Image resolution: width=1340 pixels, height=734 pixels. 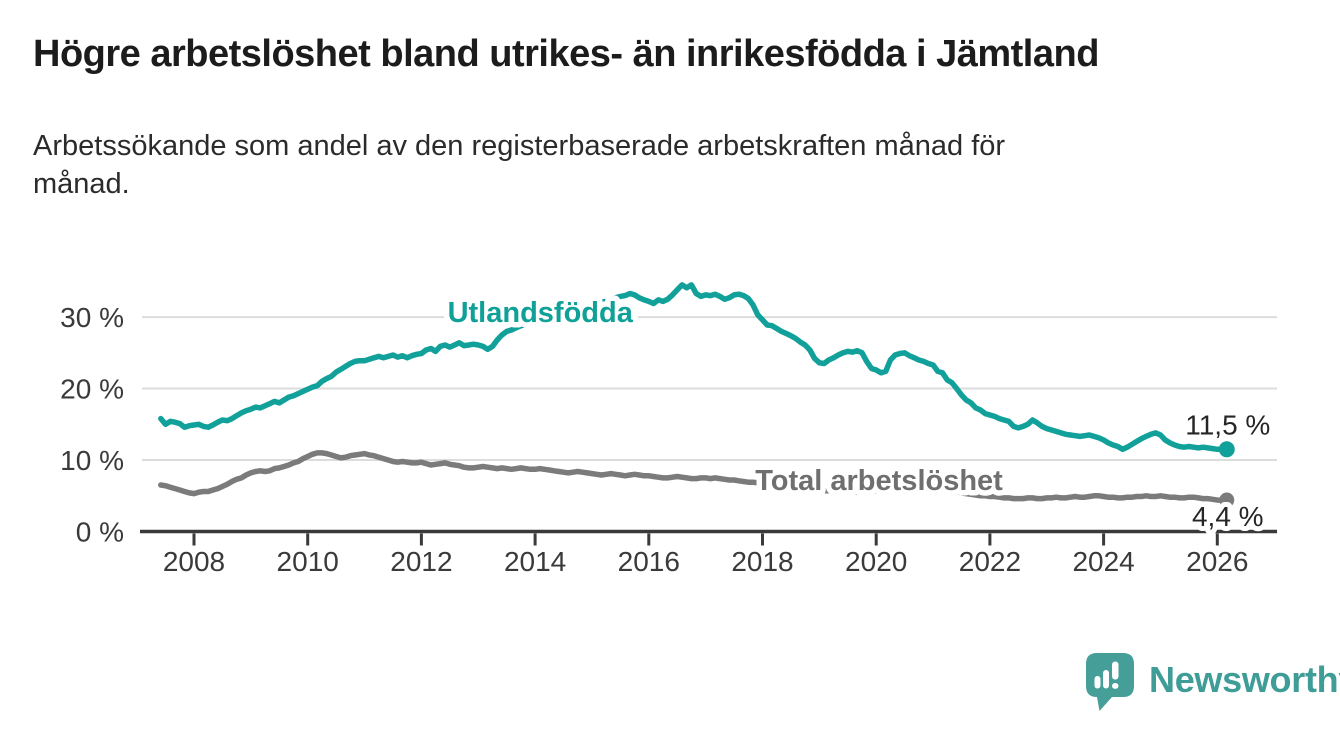 I want to click on y-tick-label-20: 20 %, so click(x=92, y=389).